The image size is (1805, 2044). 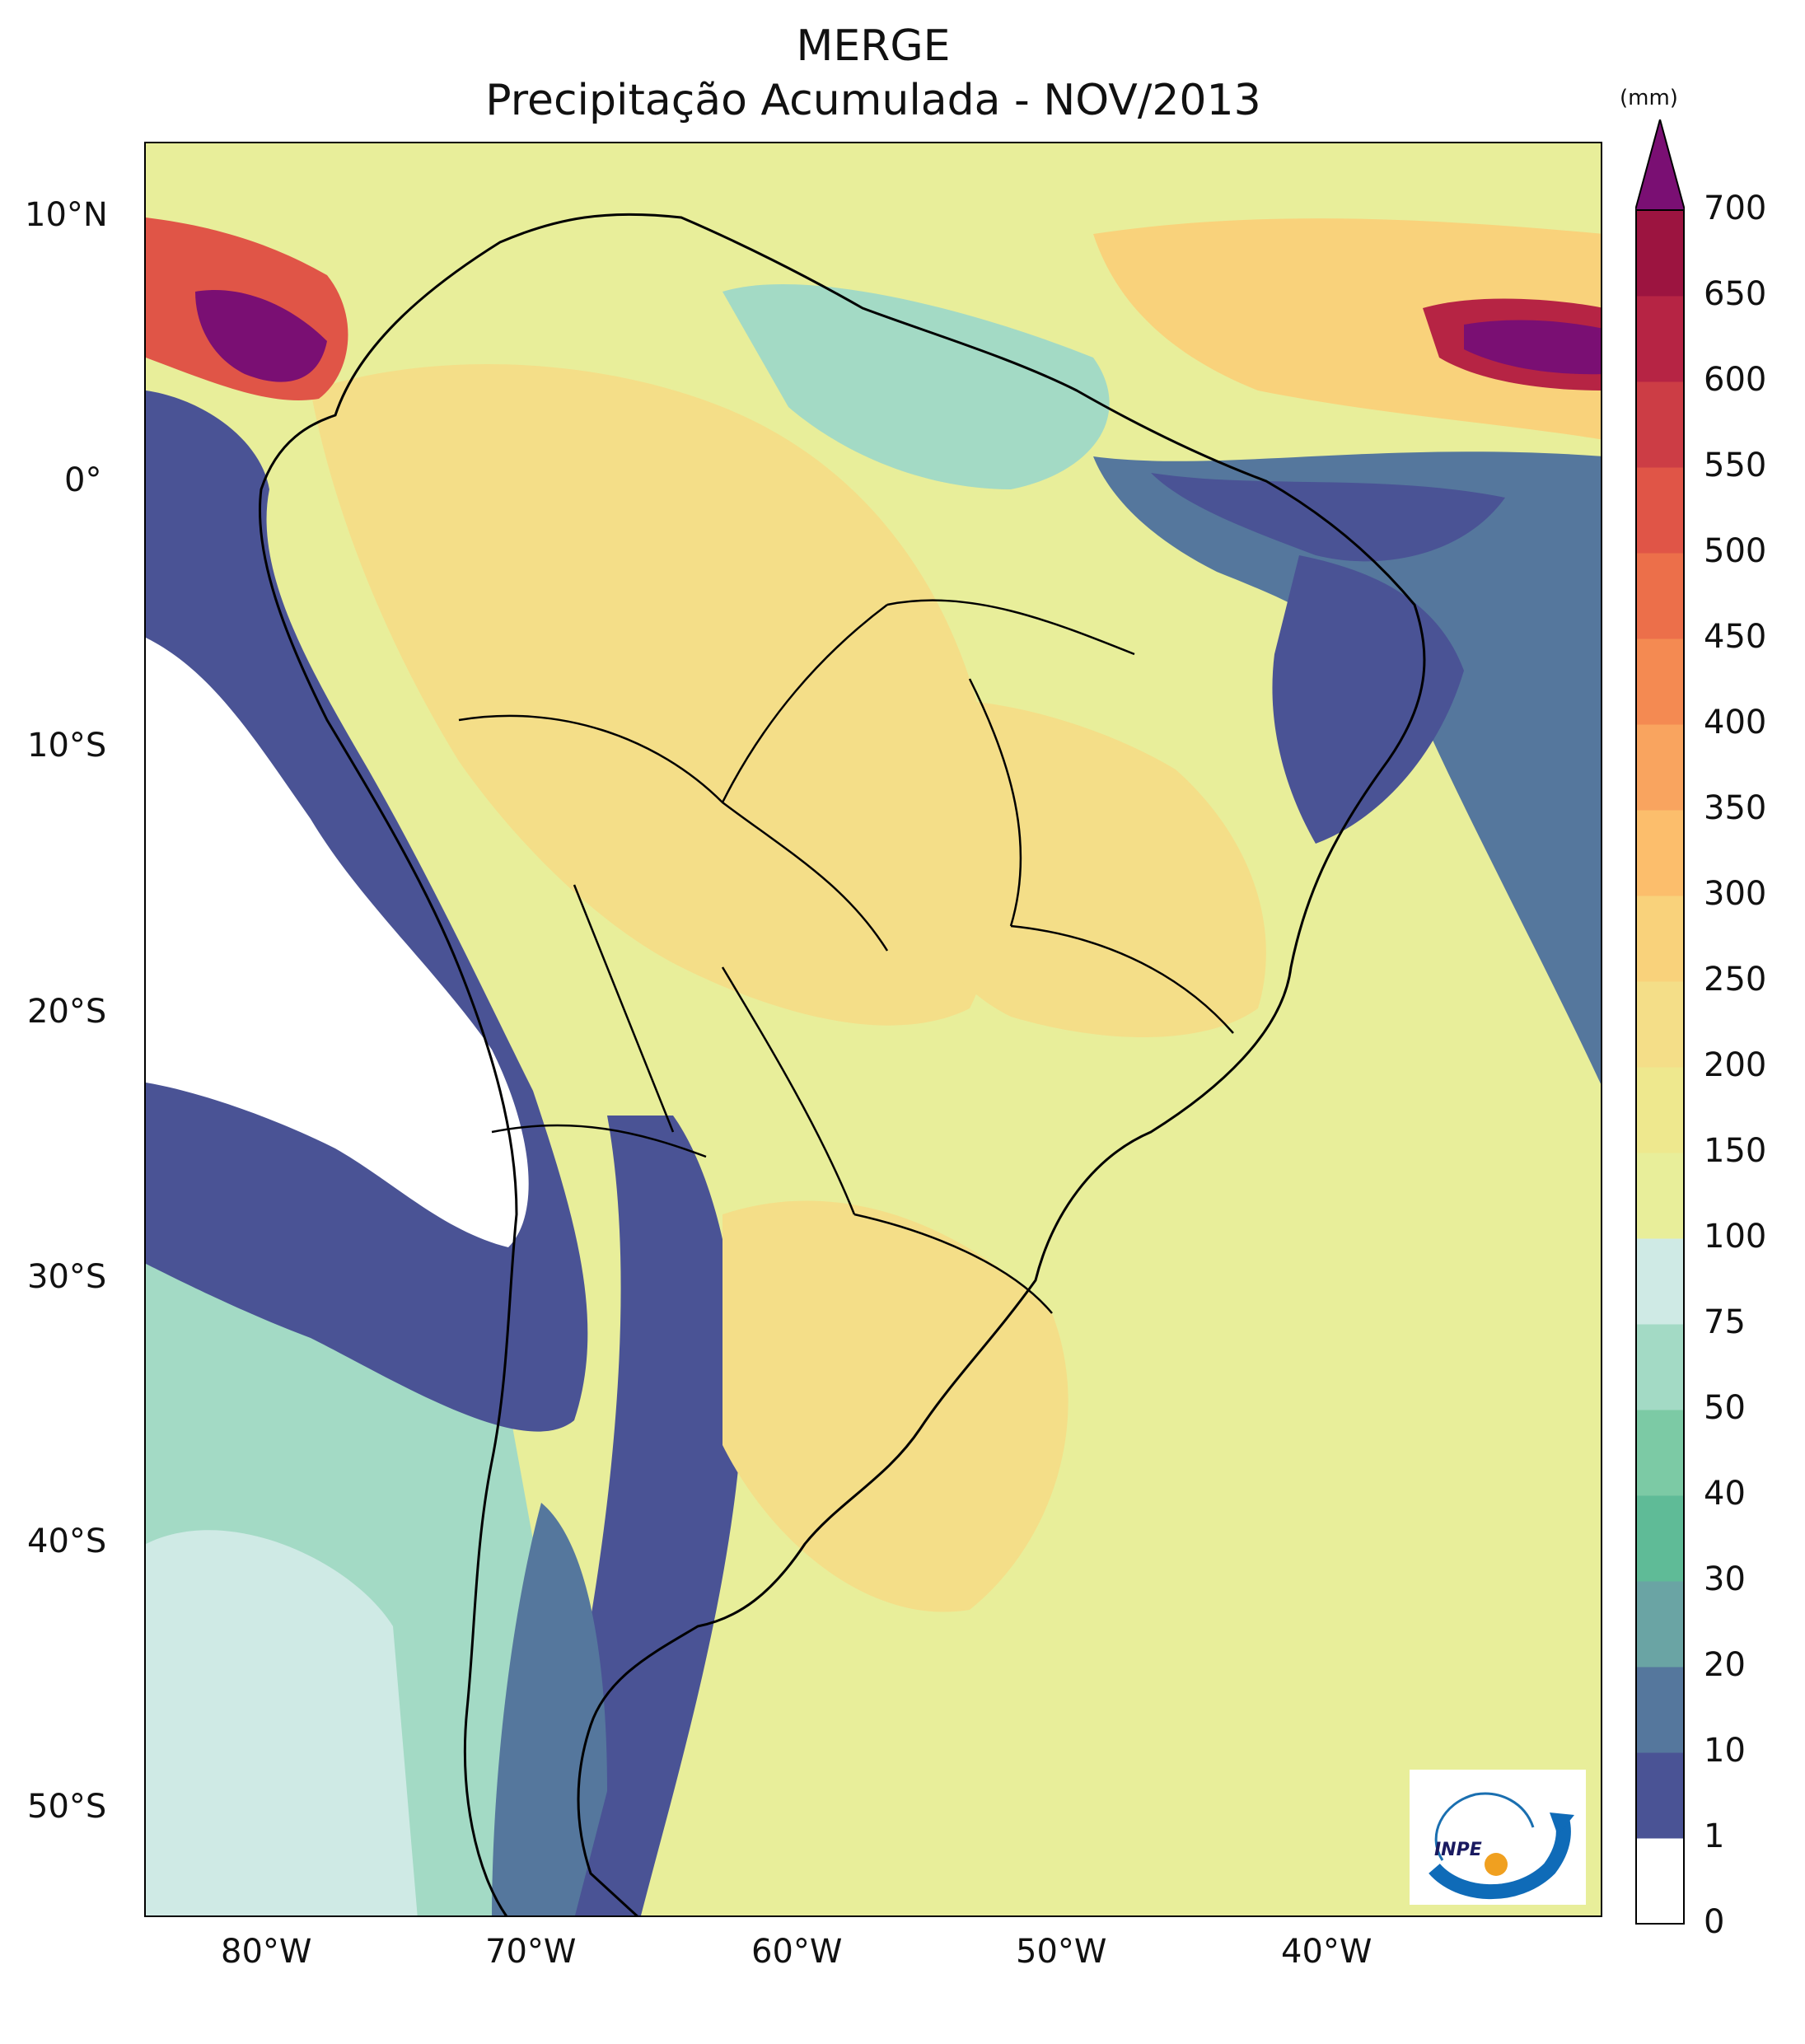 I want to click on inpe-logo-graphic: INPE, so click(x=1501, y=1846).